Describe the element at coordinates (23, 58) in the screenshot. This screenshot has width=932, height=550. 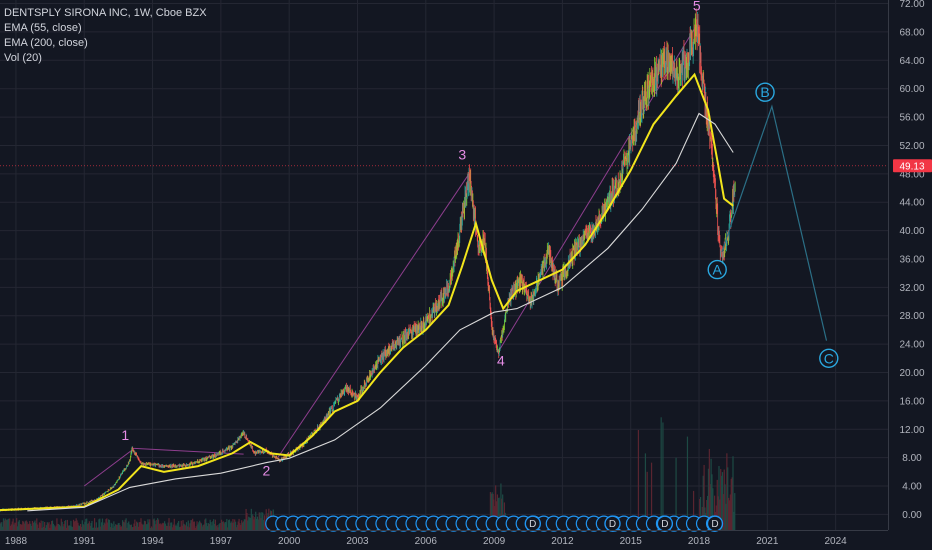
I see `legend-volume: Vol (20)` at that location.